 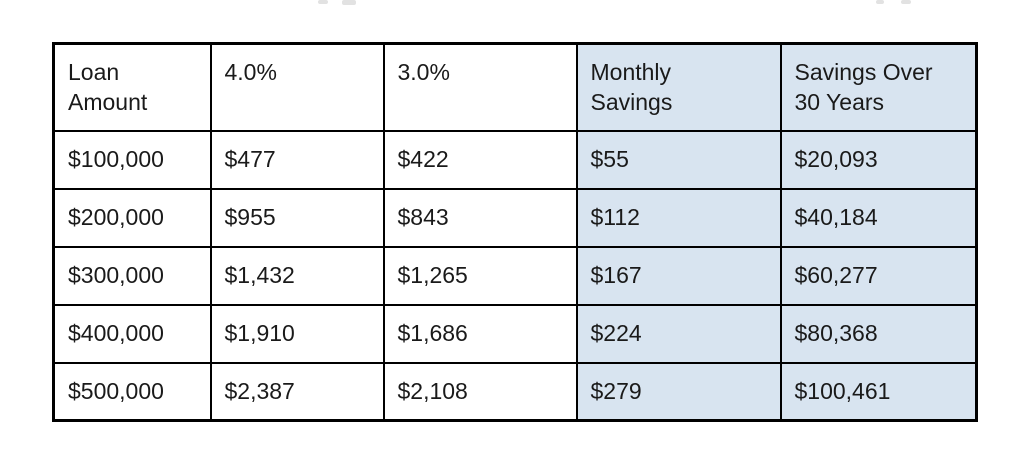 I want to click on cell-payment-3-0: $1,686, so click(x=480, y=333).